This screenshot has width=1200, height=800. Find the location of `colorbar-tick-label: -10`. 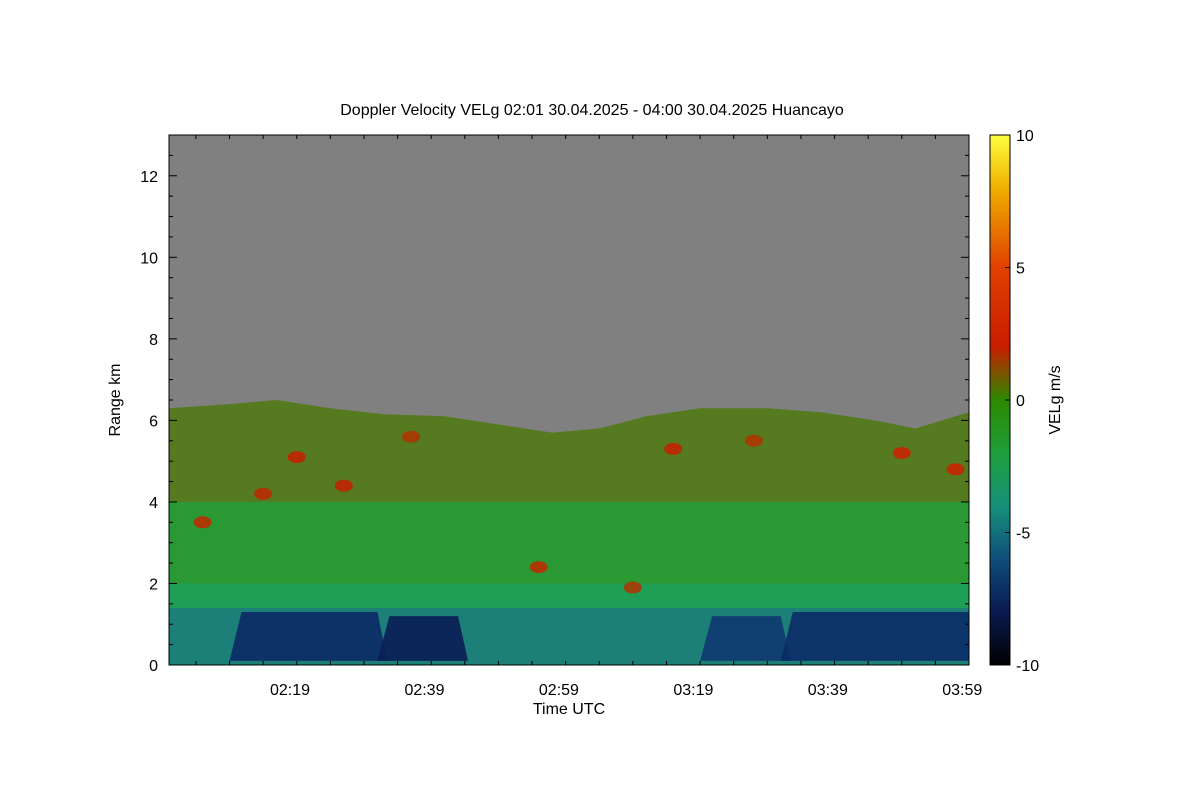

colorbar-tick-label: -10 is located at coordinates (1027, 666).